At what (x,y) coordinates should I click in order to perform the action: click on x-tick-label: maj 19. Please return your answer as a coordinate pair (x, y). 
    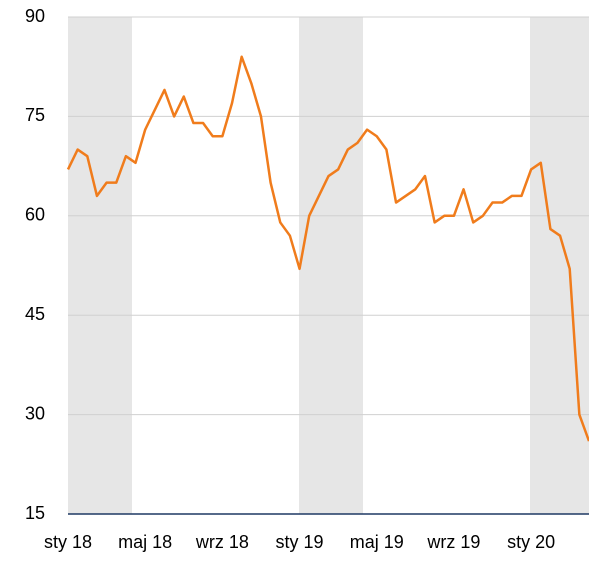
    Looking at the image, I should click on (377, 542).